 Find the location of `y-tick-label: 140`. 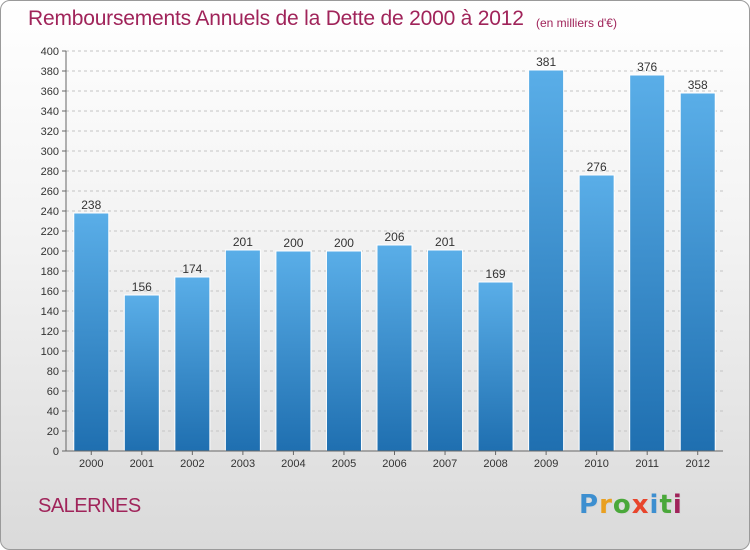

y-tick-label: 140 is located at coordinates (50, 312).